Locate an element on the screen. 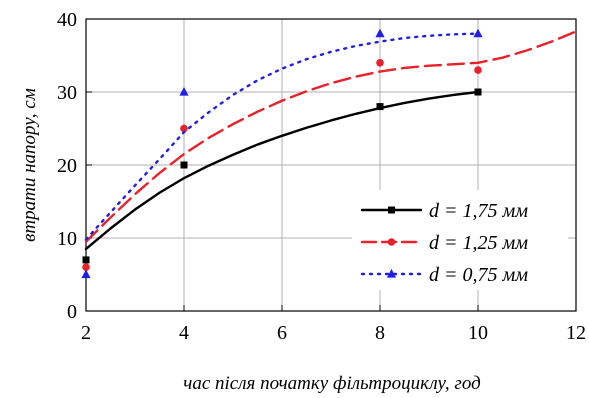  x-tick-label: 10 is located at coordinates (478, 333).